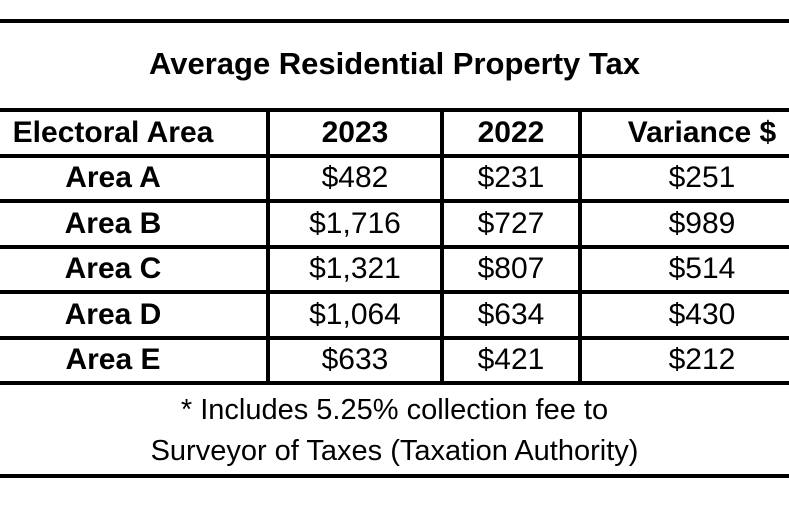  I want to click on table-row-area-a: Area A $482 $231 $251, so click(394, 178).